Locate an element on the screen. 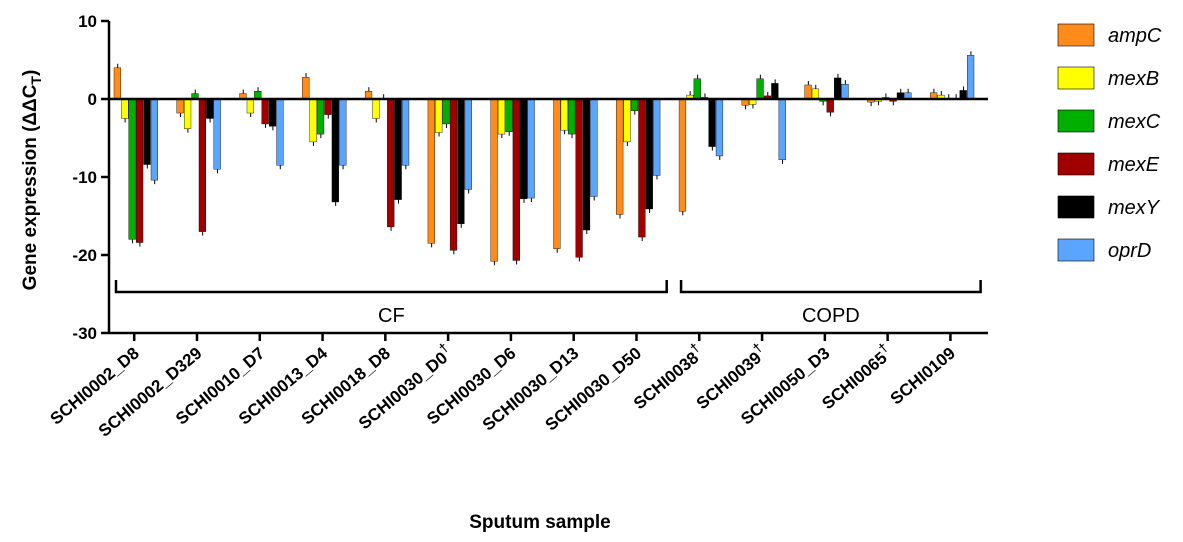 The image size is (1183, 542). x-axis-title: Sputum sample is located at coordinates (539, 522).